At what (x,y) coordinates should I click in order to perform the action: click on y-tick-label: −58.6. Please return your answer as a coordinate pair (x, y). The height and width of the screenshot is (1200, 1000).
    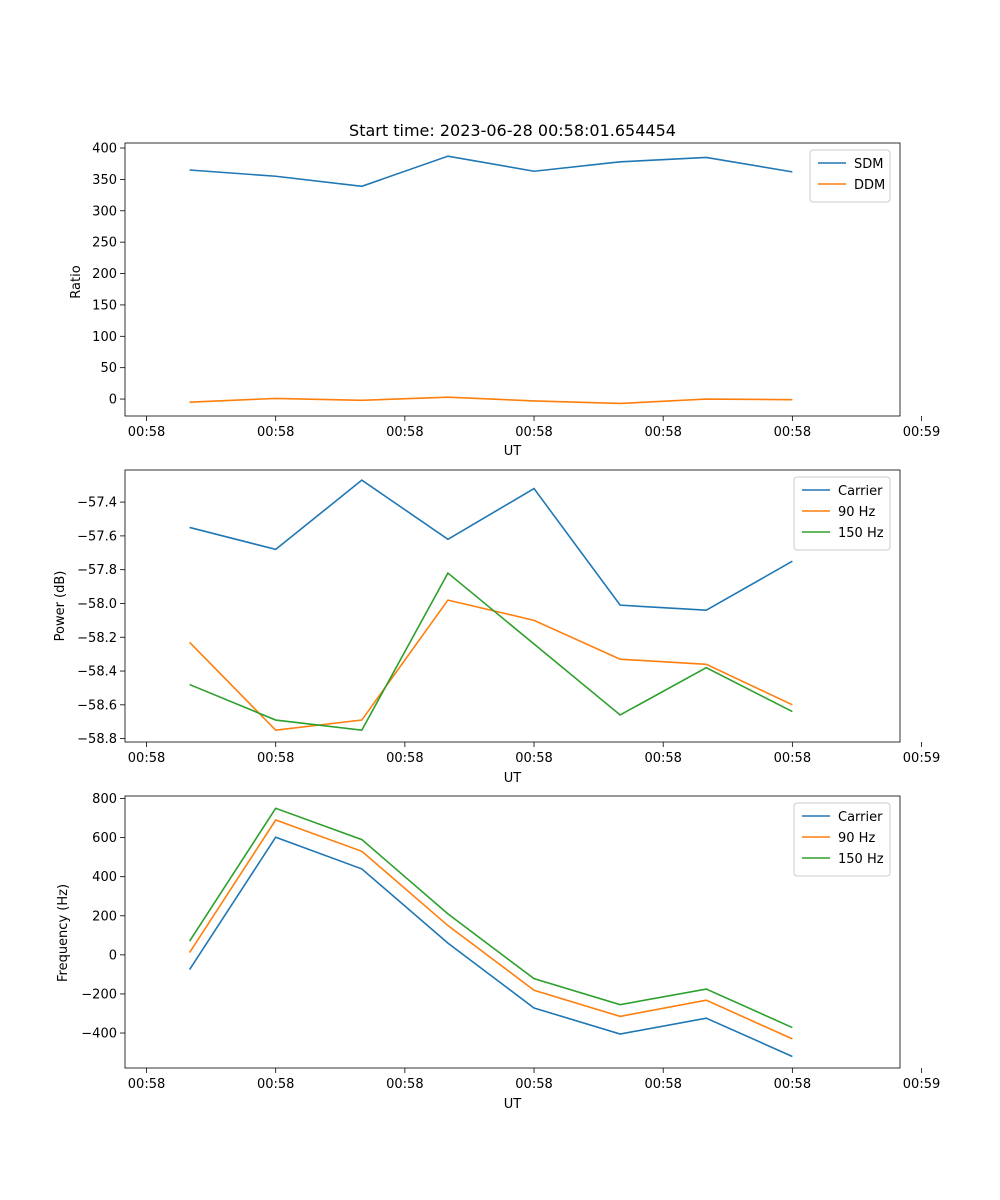
    Looking at the image, I should click on (97, 705).